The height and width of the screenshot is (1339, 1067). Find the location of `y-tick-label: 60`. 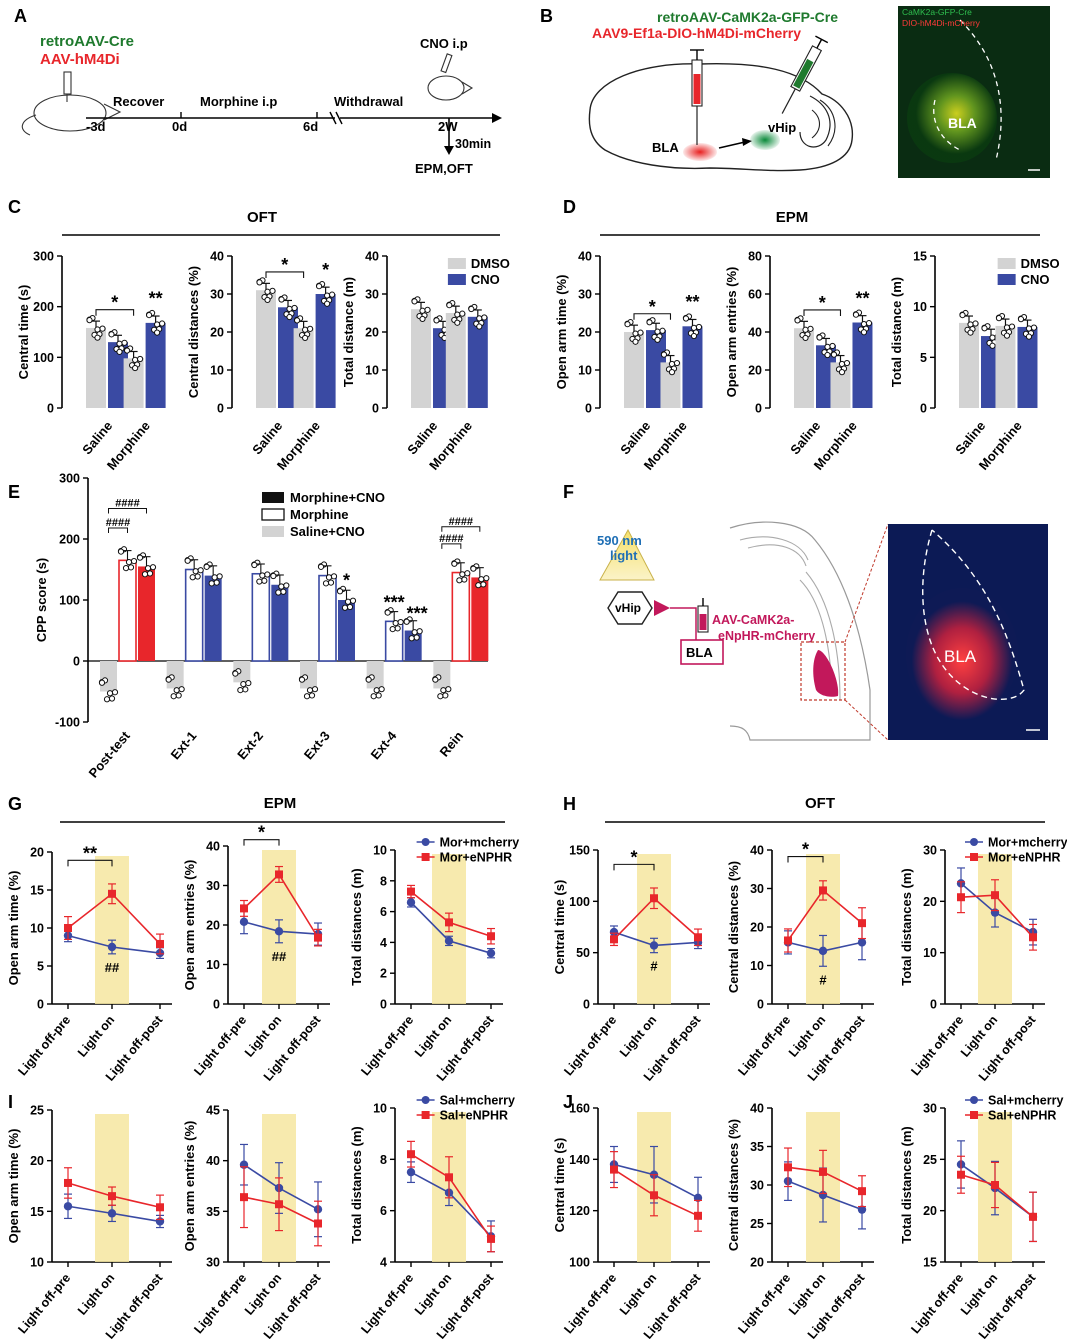

y-tick-label: 60 is located at coordinates (755, 295).